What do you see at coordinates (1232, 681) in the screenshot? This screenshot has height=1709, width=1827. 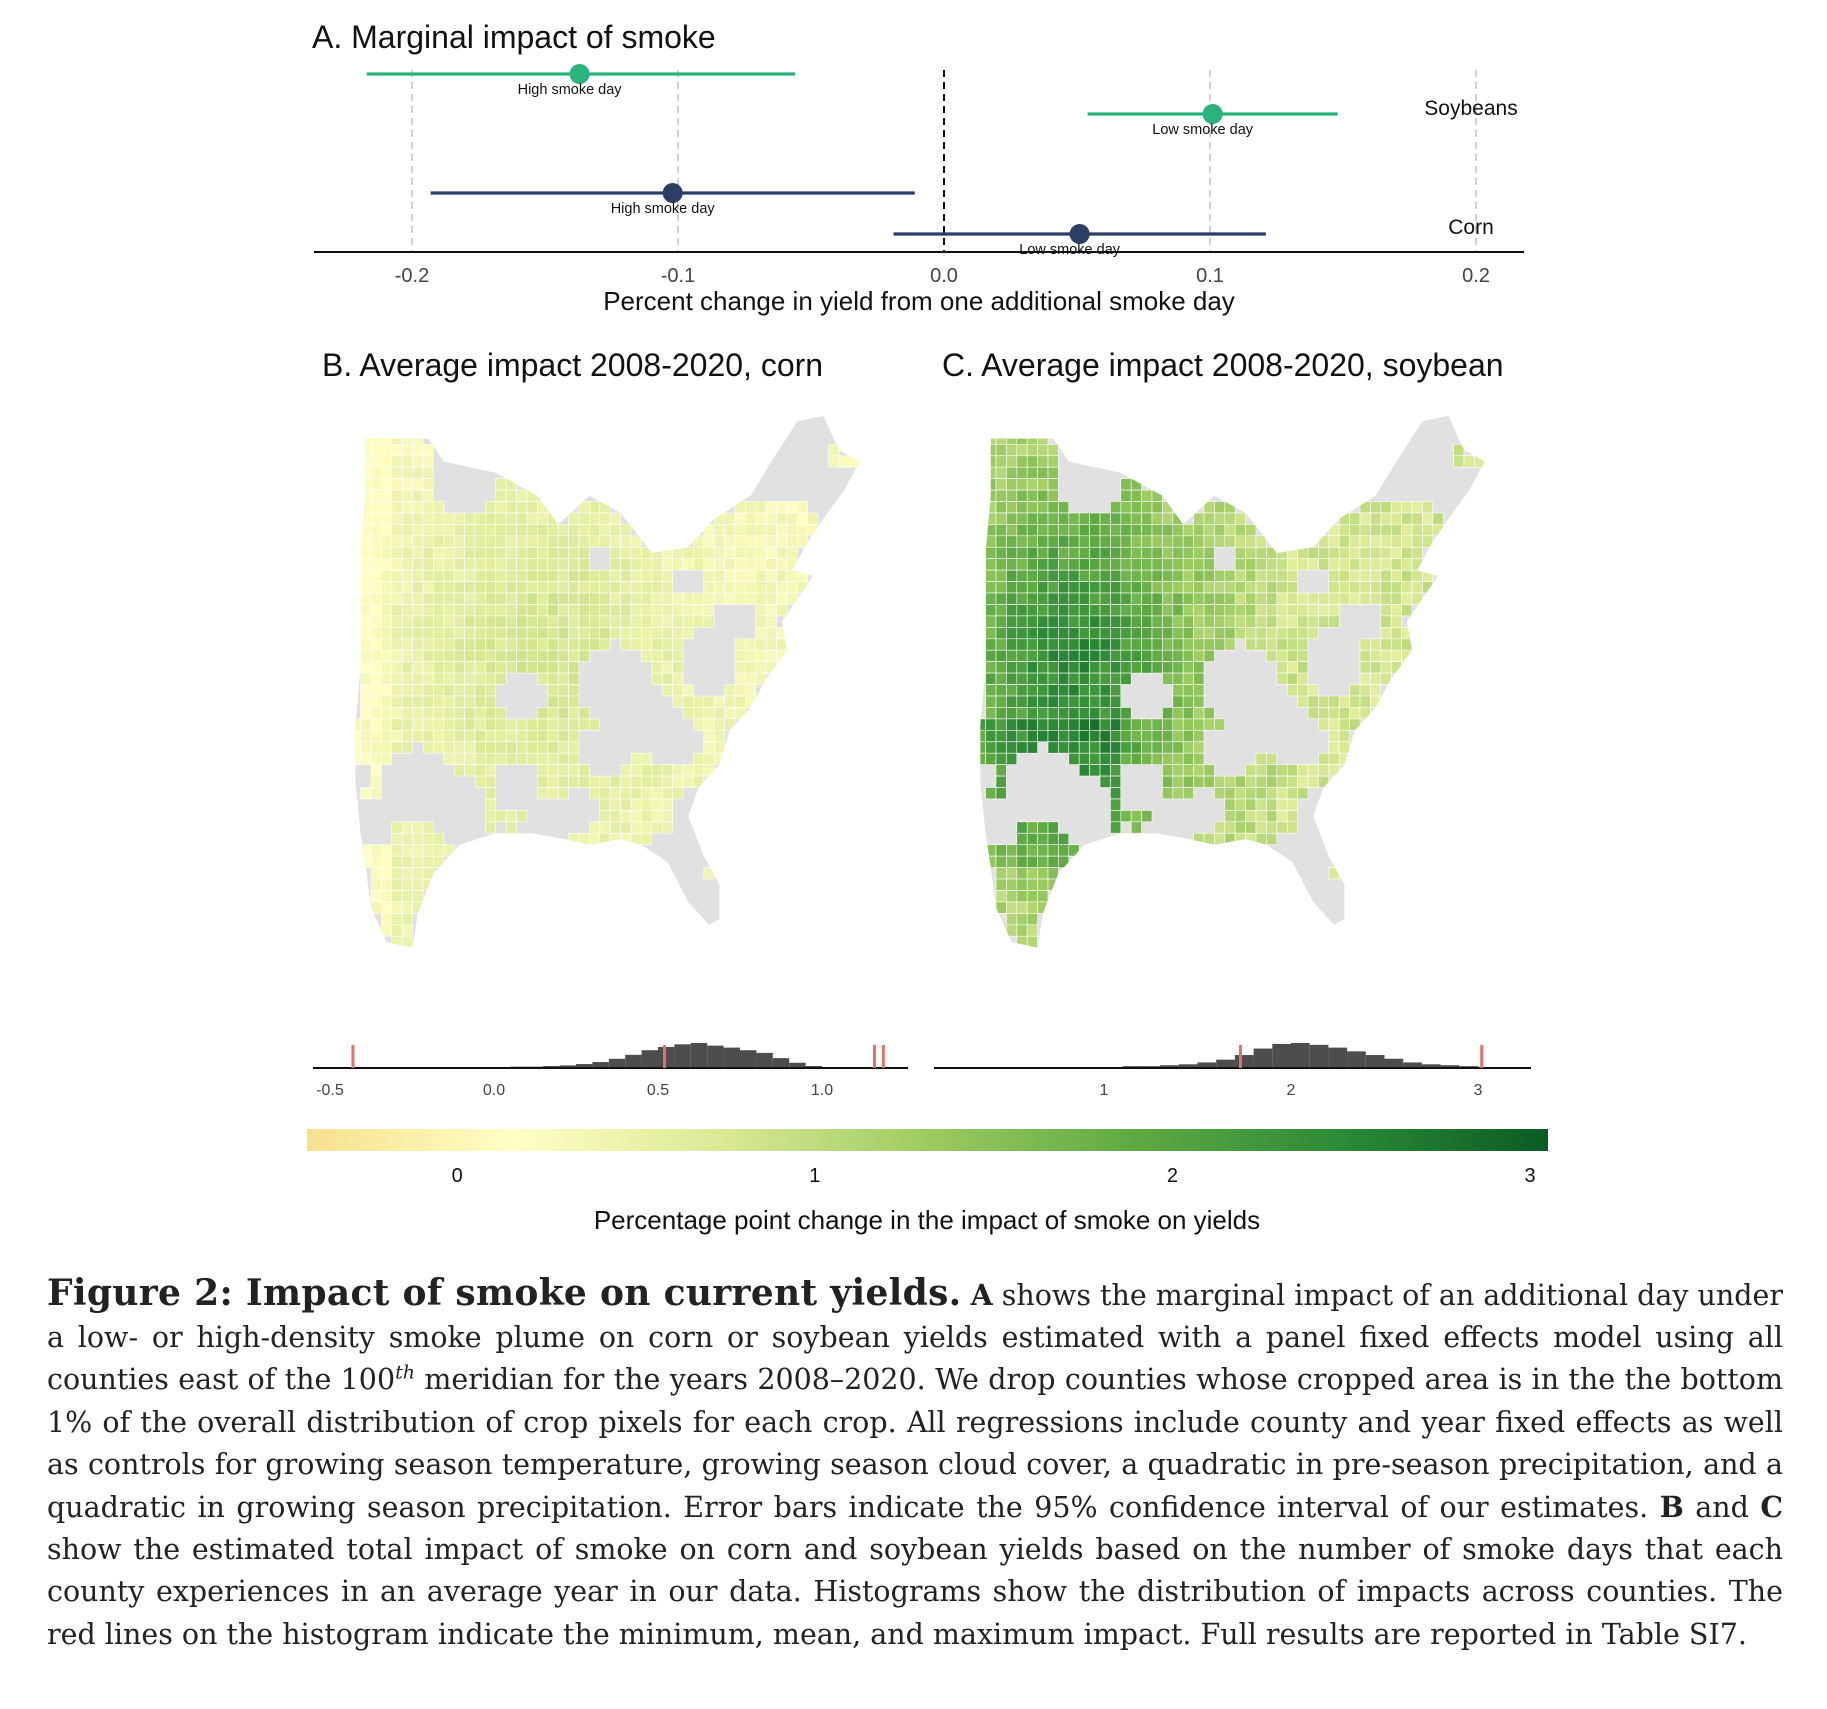 I see `soybean-impact-map` at bounding box center [1232, 681].